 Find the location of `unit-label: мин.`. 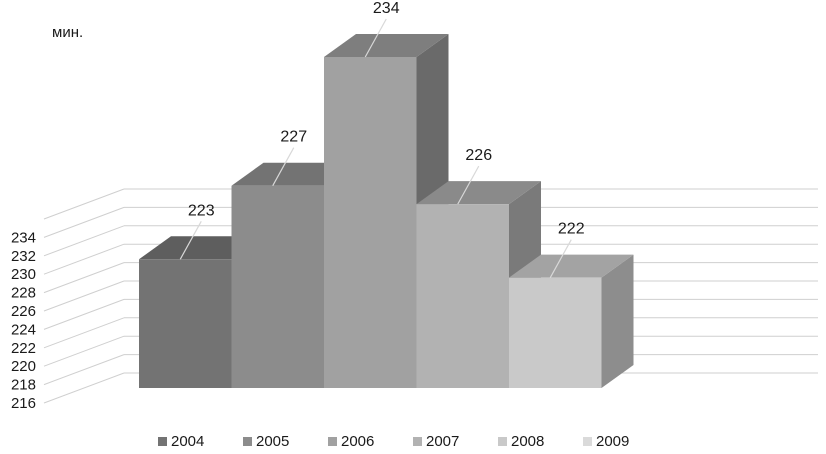

unit-label: мин. is located at coordinates (67, 32).